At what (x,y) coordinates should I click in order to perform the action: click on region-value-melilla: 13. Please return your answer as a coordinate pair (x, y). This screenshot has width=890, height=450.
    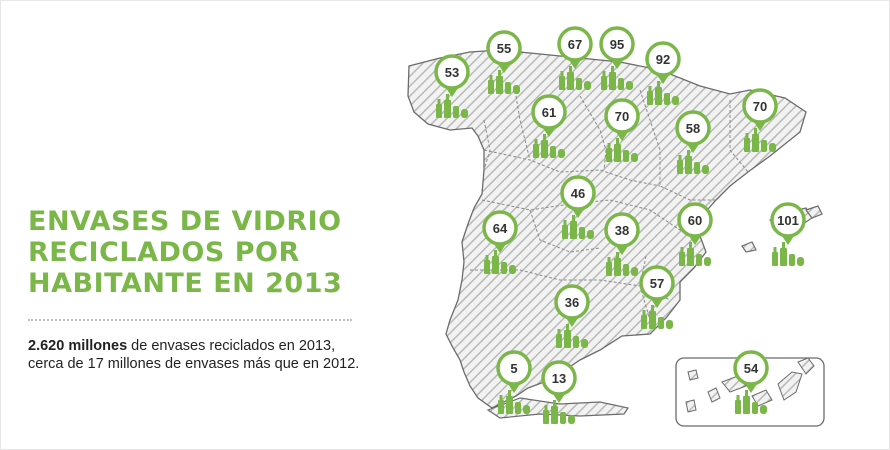
    Looking at the image, I should click on (559, 378).